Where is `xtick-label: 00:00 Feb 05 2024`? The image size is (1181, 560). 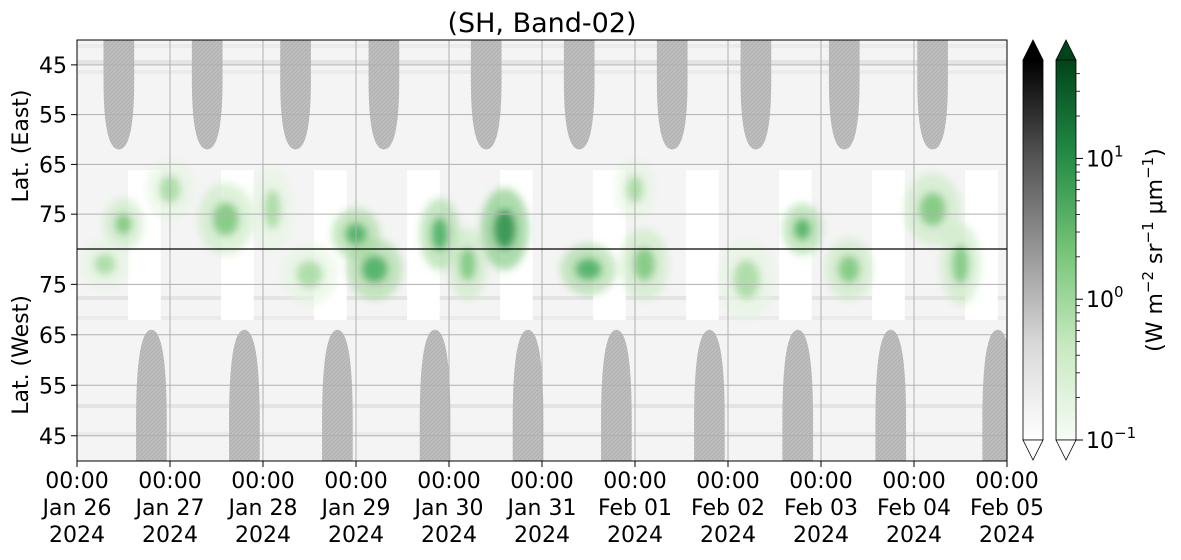
xtick-label: 00:00 Feb 05 2024 is located at coordinates (1007, 508).